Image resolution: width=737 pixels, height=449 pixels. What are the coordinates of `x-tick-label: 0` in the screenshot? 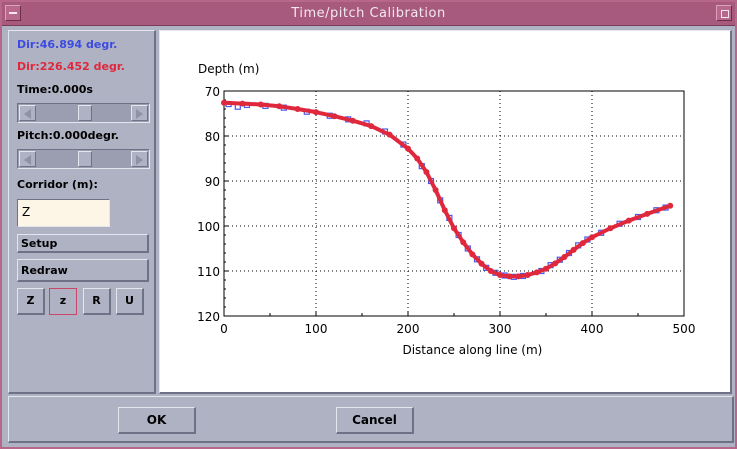 It's located at (224, 329).